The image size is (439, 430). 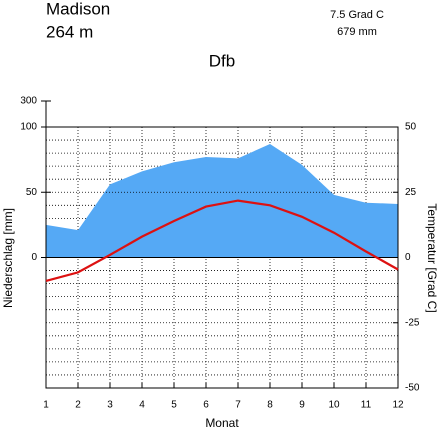 What do you see at coordinates (398, 405) in the screenshot?
I see `x-tick-label: 12` at bounding box center [398, 405].